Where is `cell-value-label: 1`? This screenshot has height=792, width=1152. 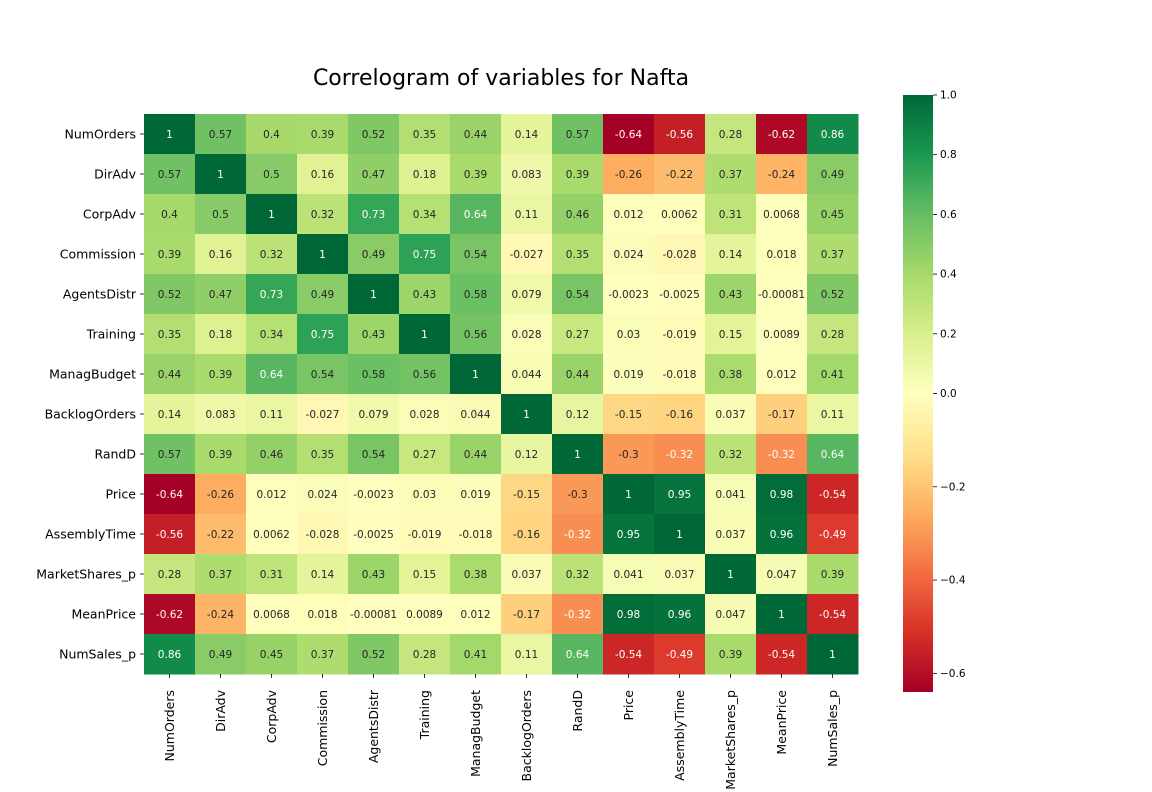
cell-value-label: 1 is located at coordinates (628, 495).